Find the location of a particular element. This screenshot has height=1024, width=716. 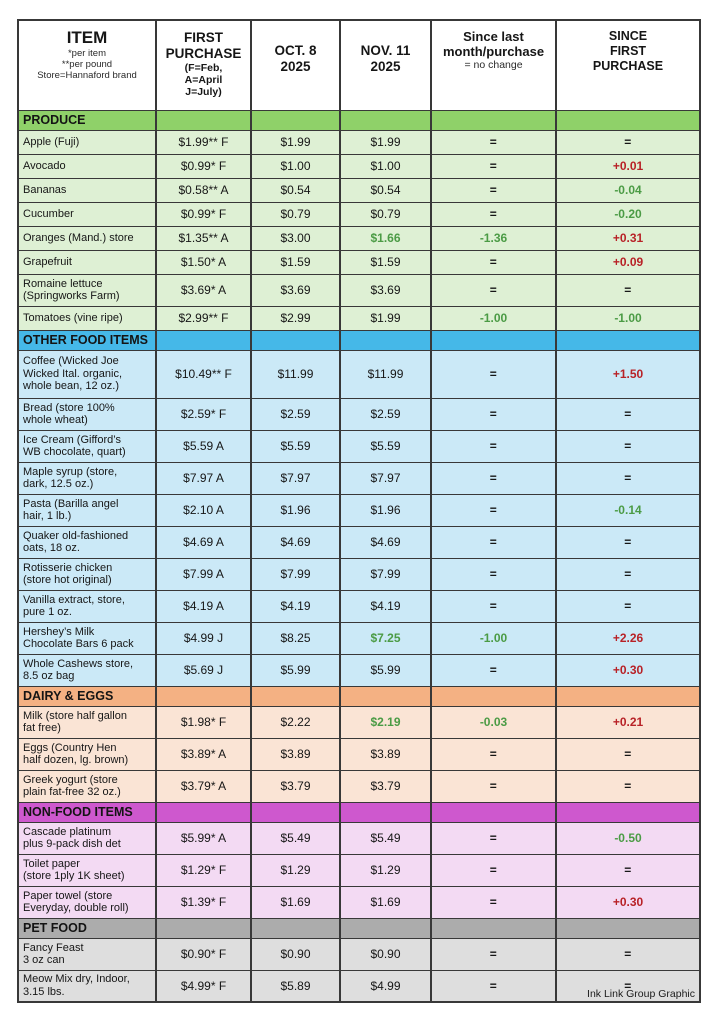

section-title: PET FOOD is located at coordinates (87, 928).